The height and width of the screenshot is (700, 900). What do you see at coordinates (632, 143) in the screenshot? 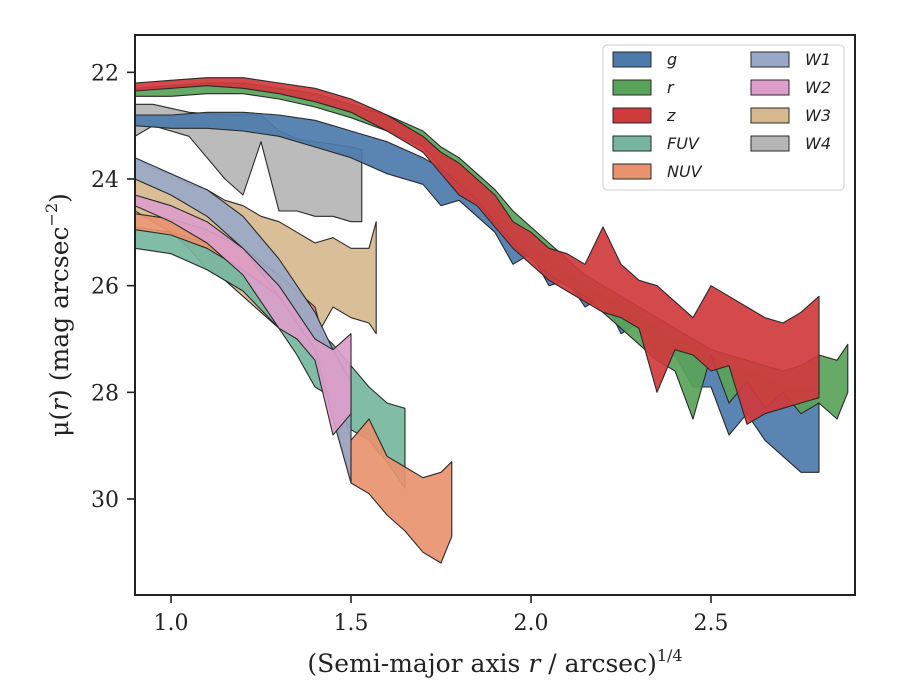
I see `legend-swatch-fuv` at bounding box center [632, 143].